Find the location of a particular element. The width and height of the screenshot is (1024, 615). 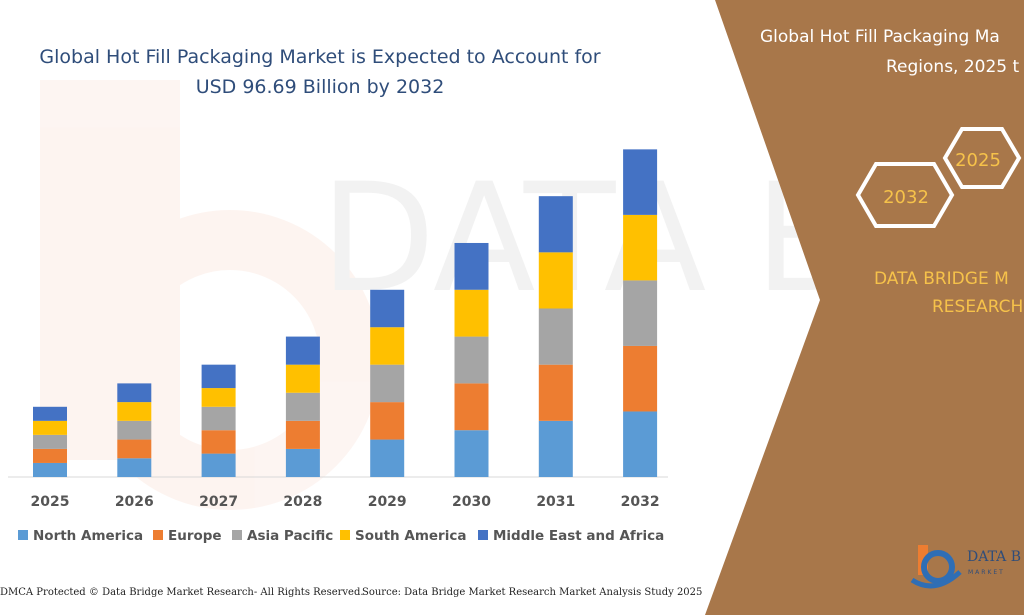

bar-2030-south-america is located at coordinates (471, 313).